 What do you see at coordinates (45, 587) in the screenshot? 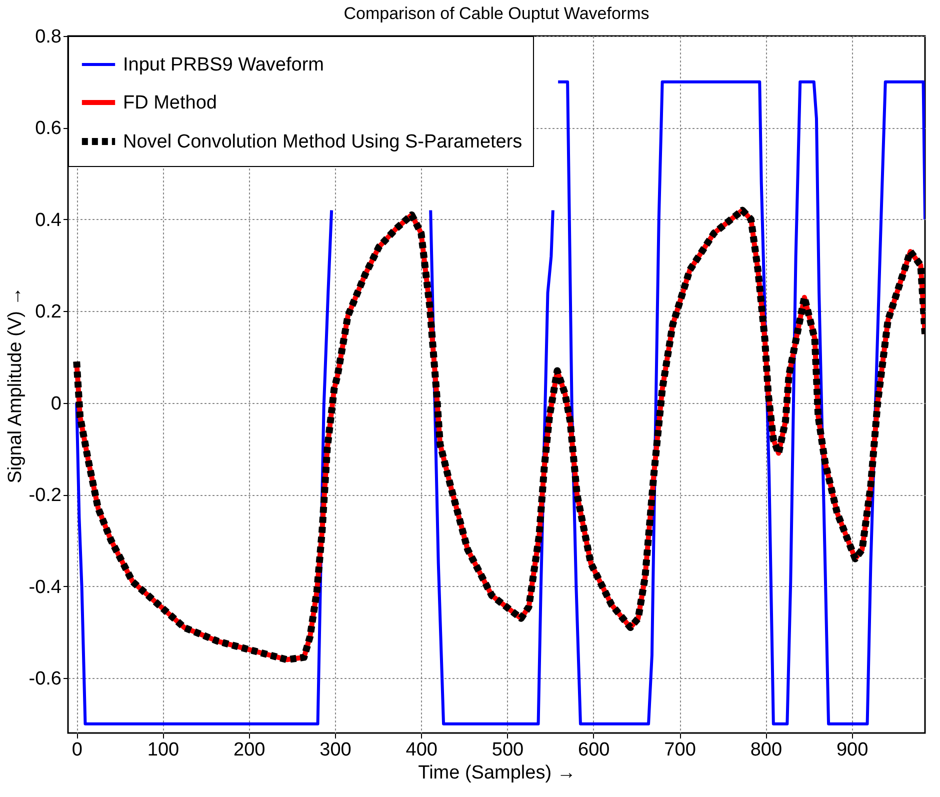
I see `y-tick-label: -0.4` at bounding box center [45, 587].